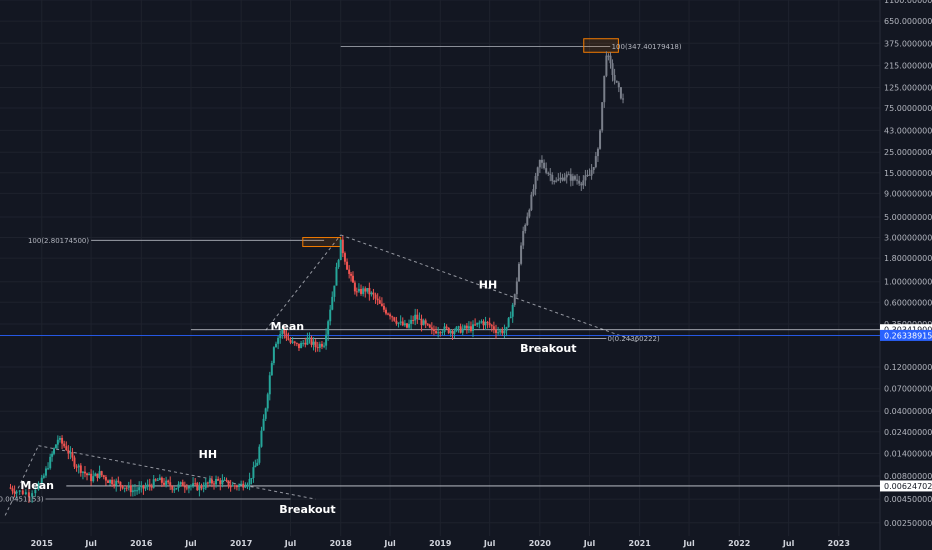 Image resolution: width=932 pixels, height=550 pixels. I want to click on fib-label: 0(0.00451153), so click(22, 500).